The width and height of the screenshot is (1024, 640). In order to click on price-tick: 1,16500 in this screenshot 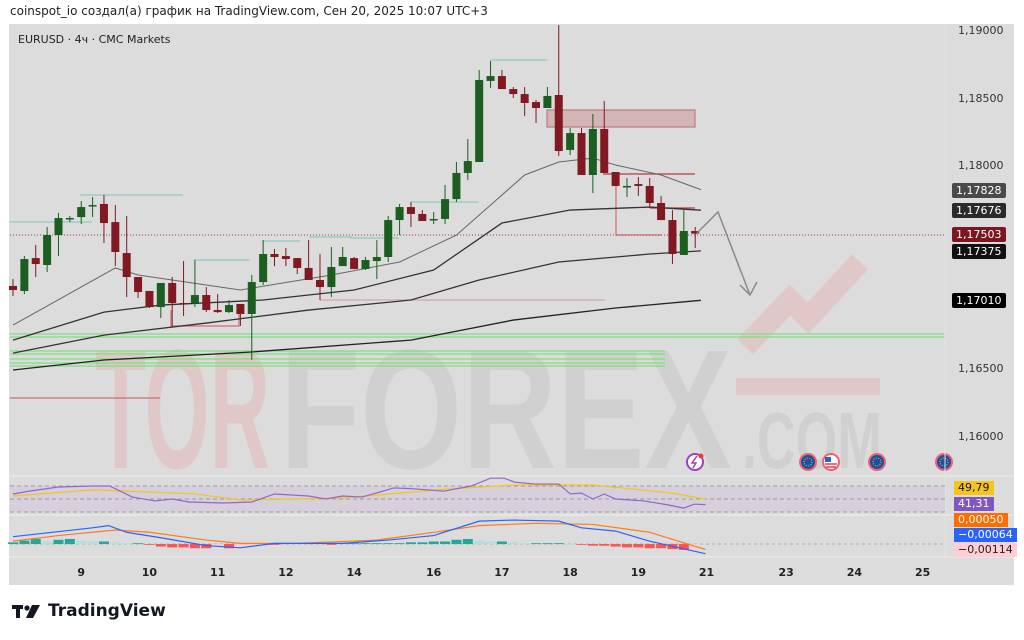, I will do `click(981, 369)`.